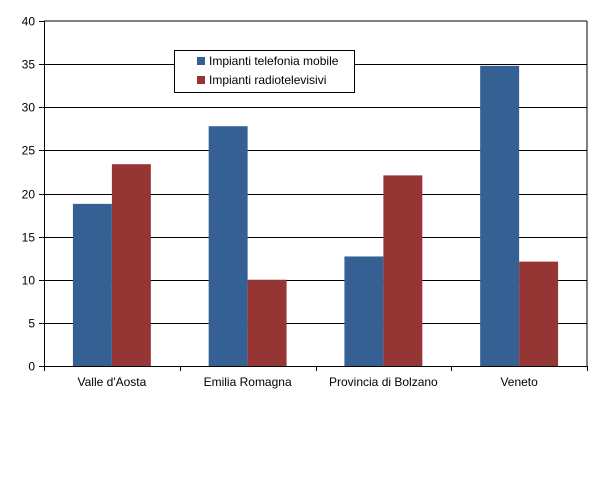  What do you see at coordinates (519, 382) in the screenshot?
I see `x-tick-label: Veneto` at bounding box center [519, 382].